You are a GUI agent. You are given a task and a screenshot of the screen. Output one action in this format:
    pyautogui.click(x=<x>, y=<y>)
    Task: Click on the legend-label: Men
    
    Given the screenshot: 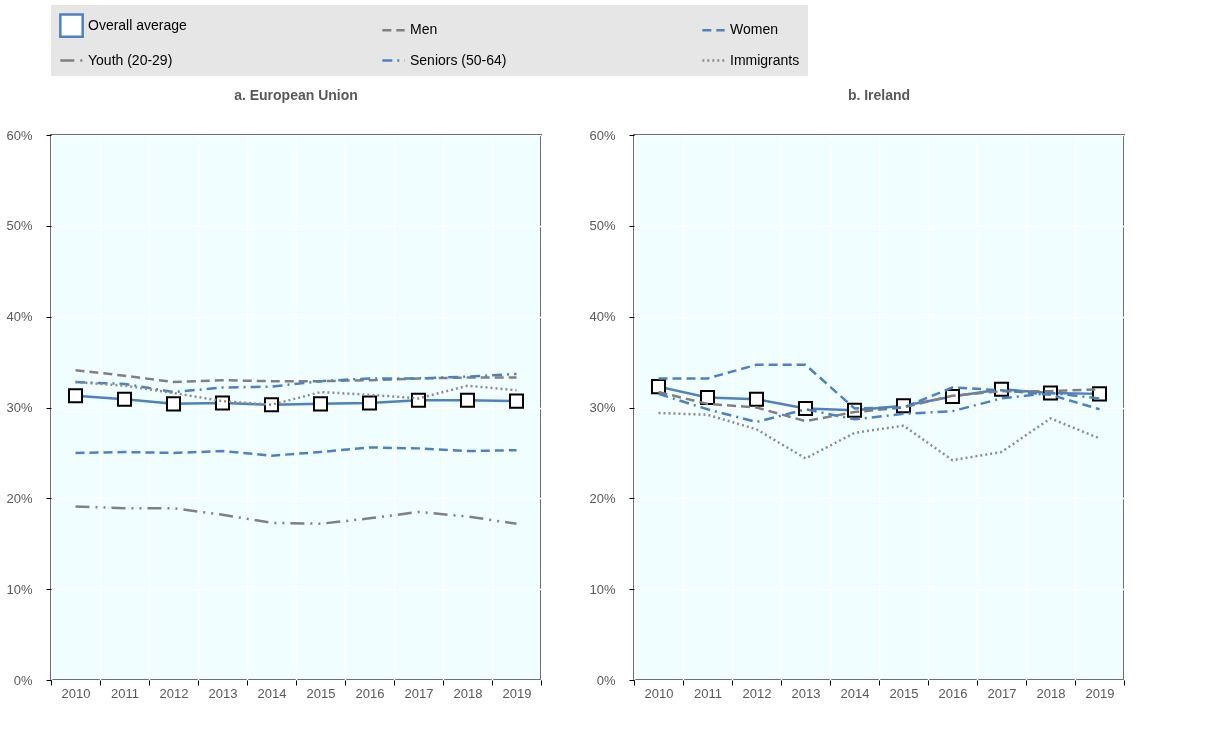 What is the action you would take?
    pyautogui.click(x=424, y=29)
    